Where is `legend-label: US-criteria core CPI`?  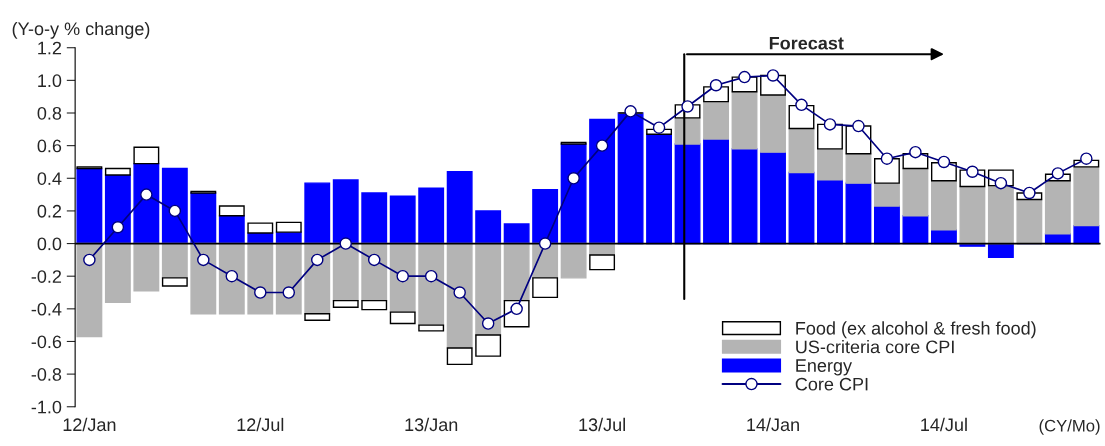
legend-label: US-criteria core CPI is located at coordinates (875, 347).